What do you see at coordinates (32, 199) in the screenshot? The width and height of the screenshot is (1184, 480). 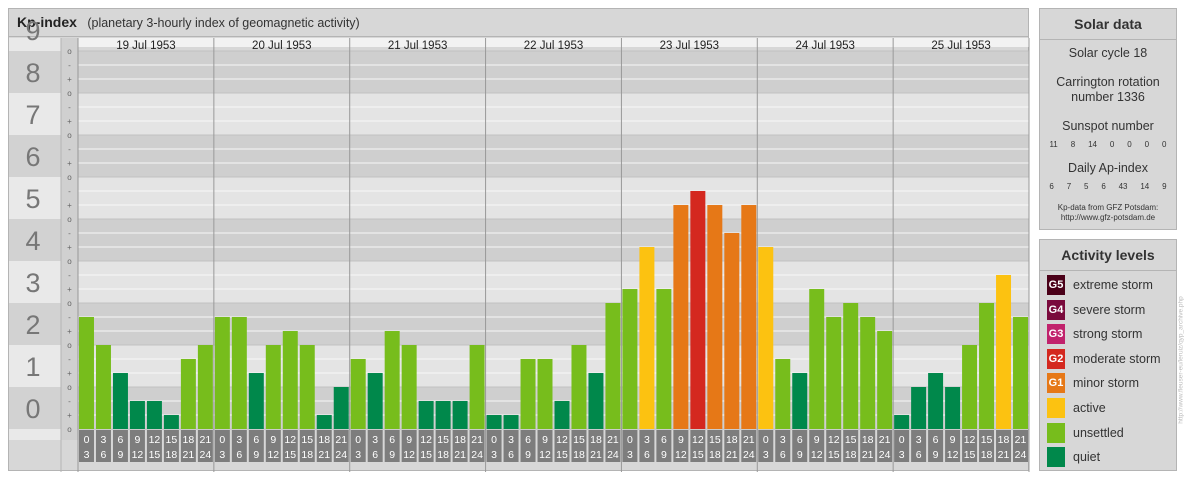 I see `y-tick-label: 5` at bounding box center [32, 199].